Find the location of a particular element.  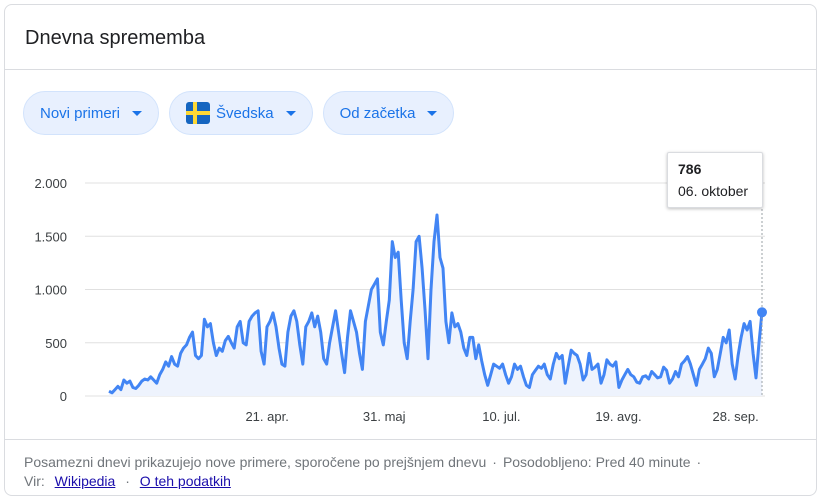

card-title: Dnevna sprememba is located at coordinates (115, 38).